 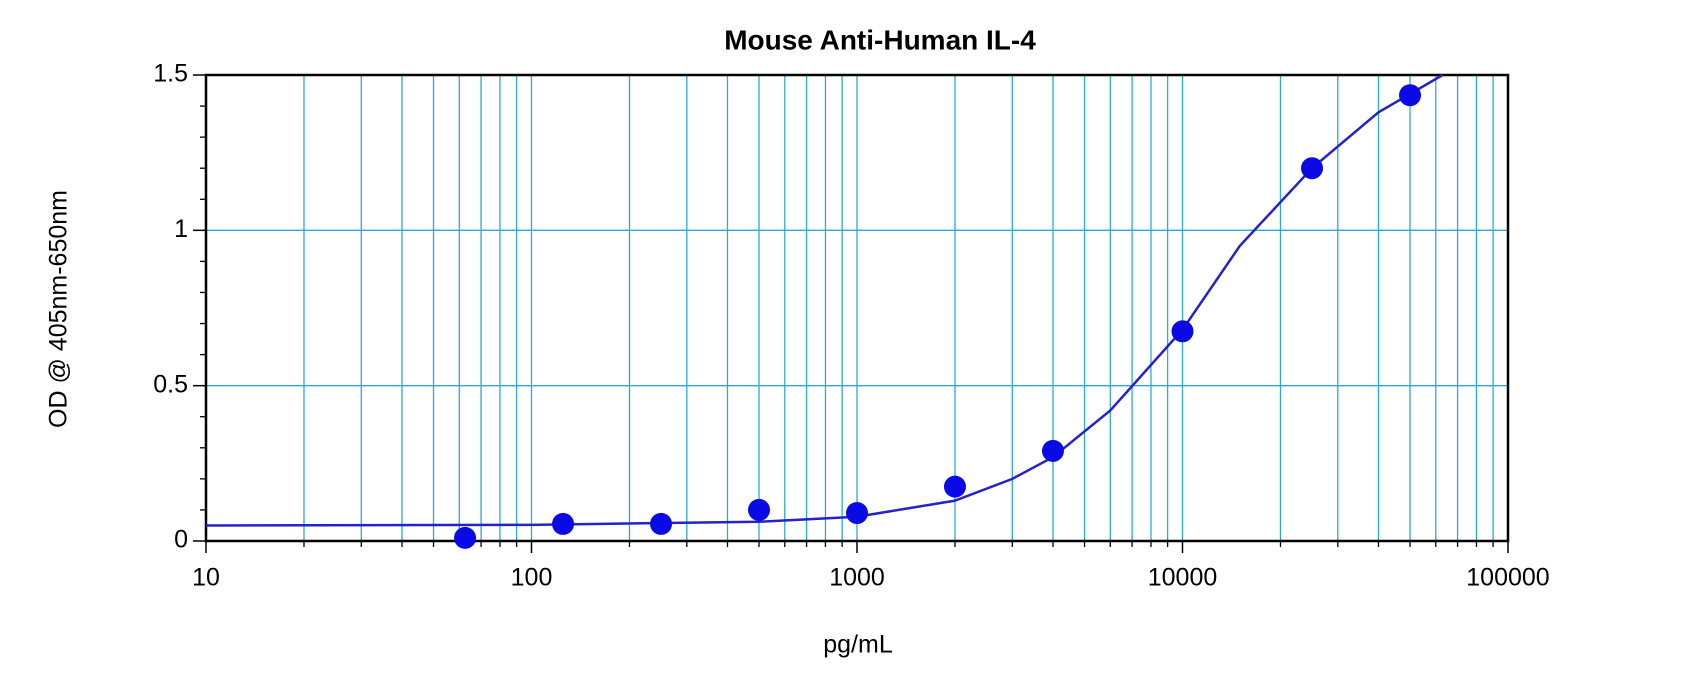 I want to click on x-tick-label: 1000, so click(x=857, y=578).